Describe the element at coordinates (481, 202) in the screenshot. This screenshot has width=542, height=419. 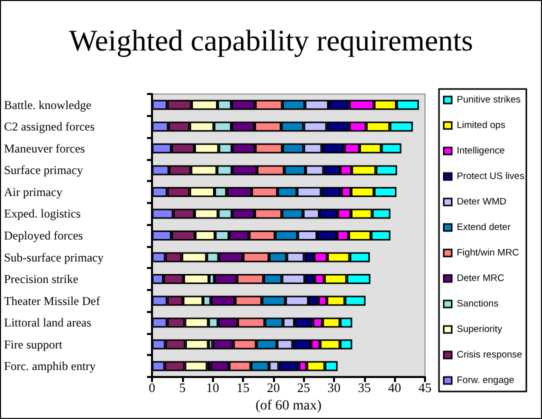
I see `legend-label: Deter WMD` at that location.